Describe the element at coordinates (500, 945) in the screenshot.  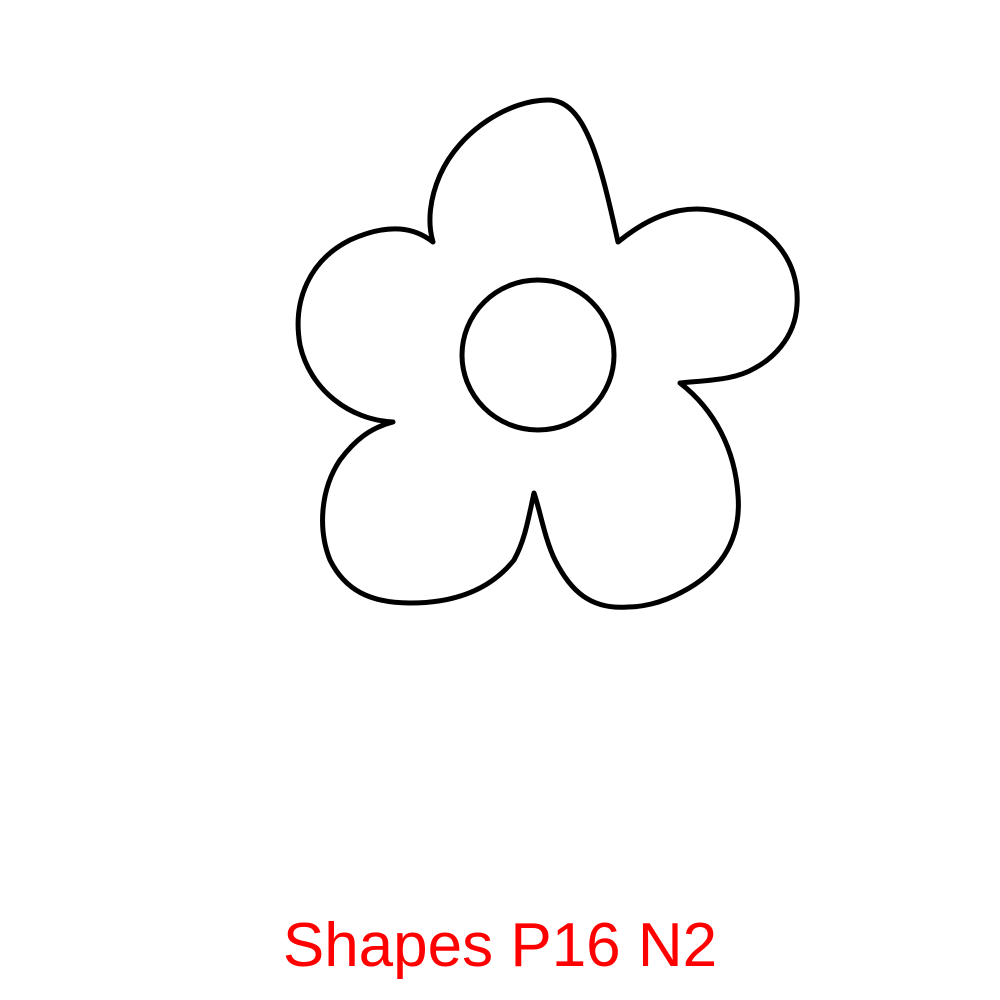
I see `page-caption: Shapes P16 N2` at that location.